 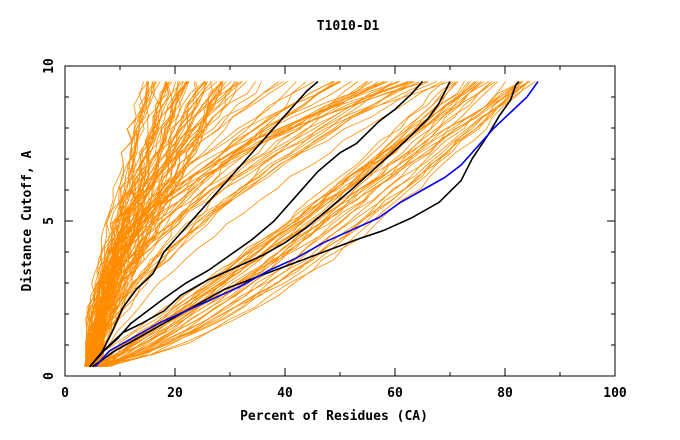 What do you see at coordinates (505, 393) in the screenshot?
I see `x-tick-label: 80` at bounding box center [505, 393].